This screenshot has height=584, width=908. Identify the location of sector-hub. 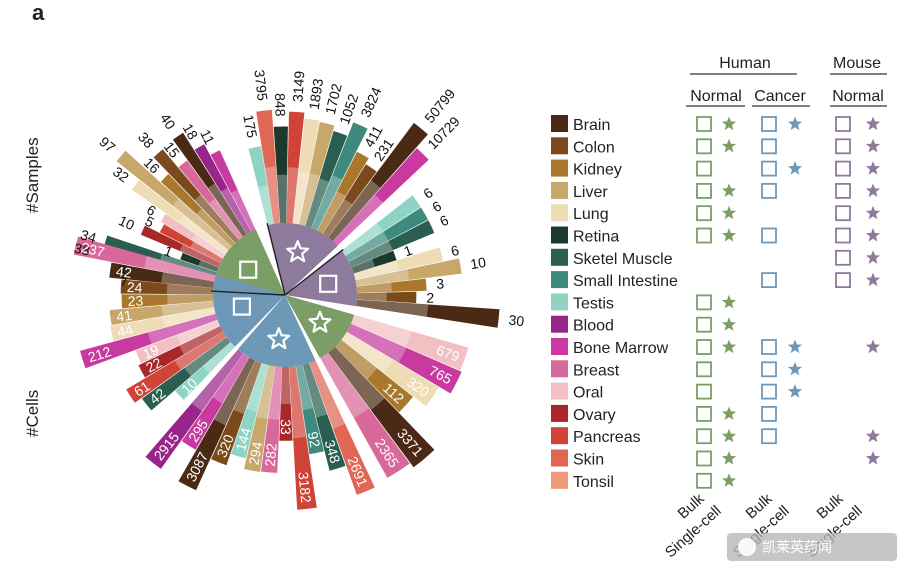
(320, 326).